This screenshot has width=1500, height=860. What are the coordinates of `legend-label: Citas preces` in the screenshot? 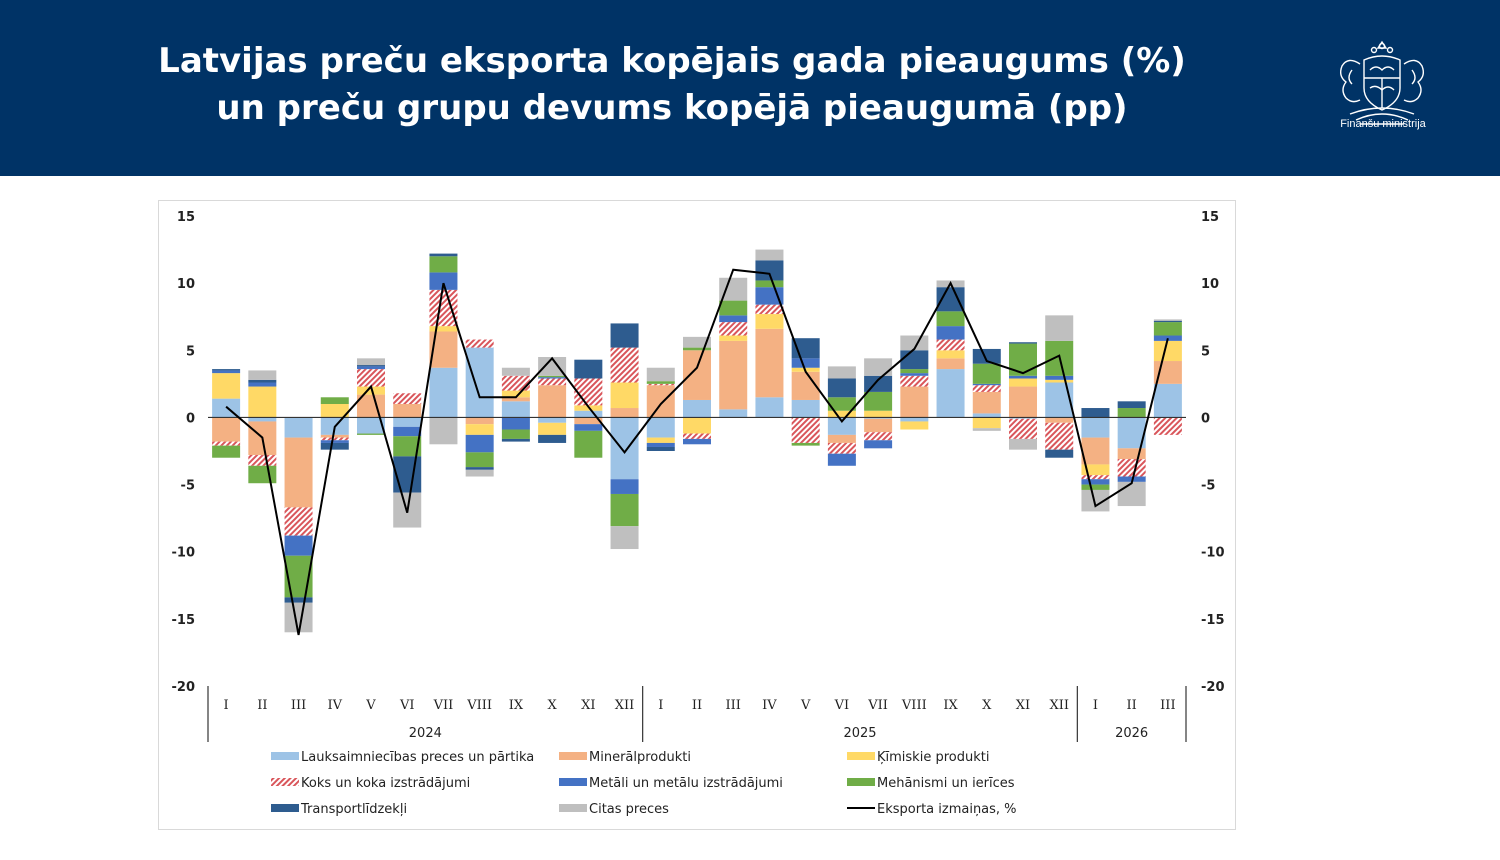 It's located at (629, 809).